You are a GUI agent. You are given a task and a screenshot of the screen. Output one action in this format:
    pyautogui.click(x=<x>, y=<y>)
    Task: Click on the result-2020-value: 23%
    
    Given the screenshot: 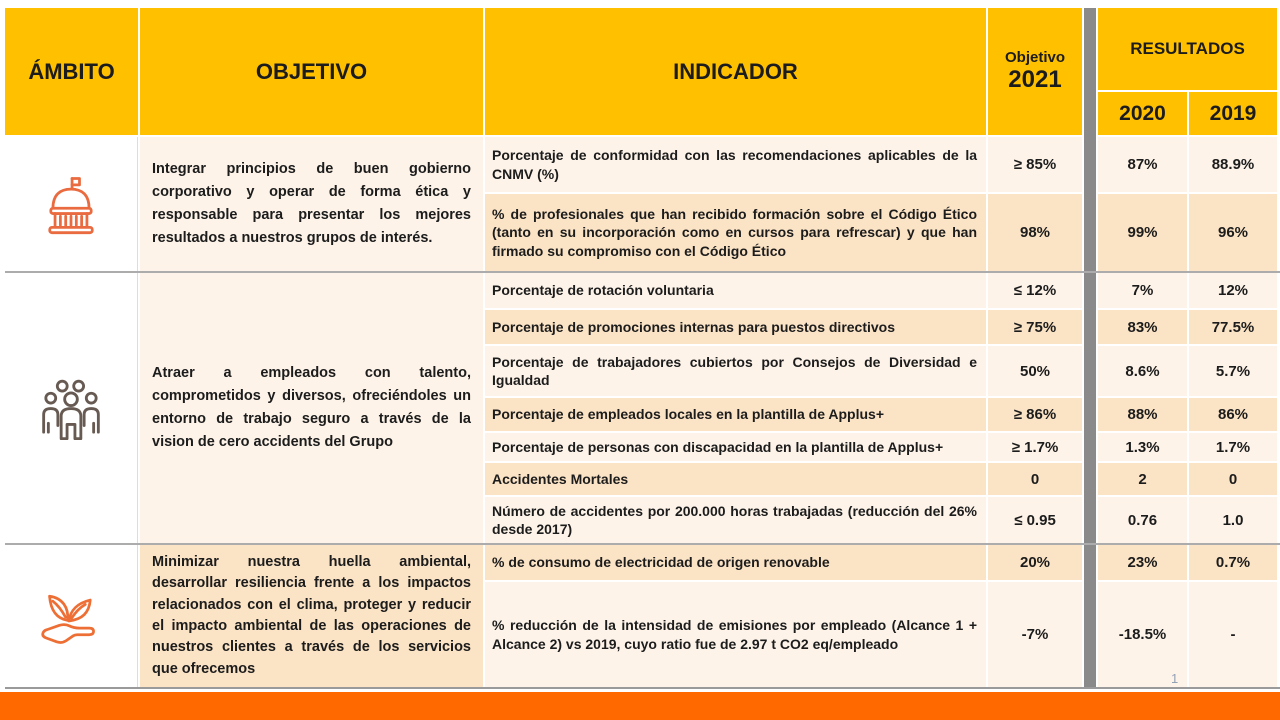 What is the action you would take?
    pyautogui.click(x=1142, y=562)
    